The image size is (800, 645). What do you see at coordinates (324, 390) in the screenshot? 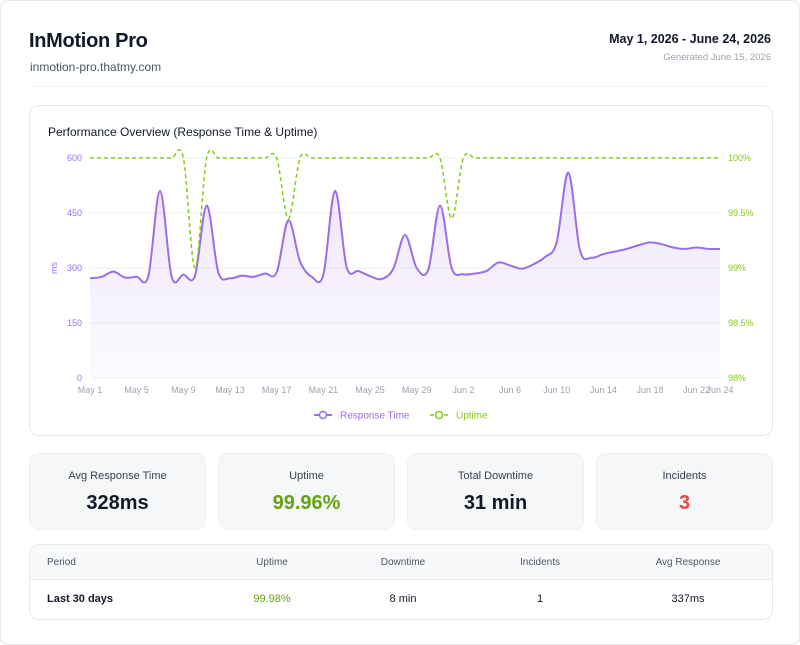
I see `x-tick-label: May 21` at bounding box center [324, 390].